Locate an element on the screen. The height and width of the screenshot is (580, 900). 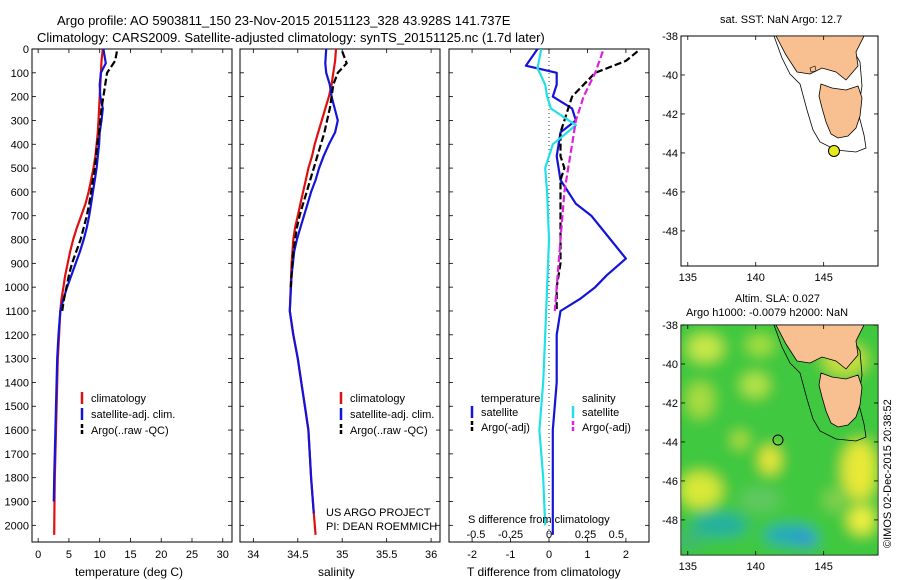
sla-map-ticks: 135 140 145 -38 -40 -42 -44 -46 -48 is located at coordinates (770, 446).